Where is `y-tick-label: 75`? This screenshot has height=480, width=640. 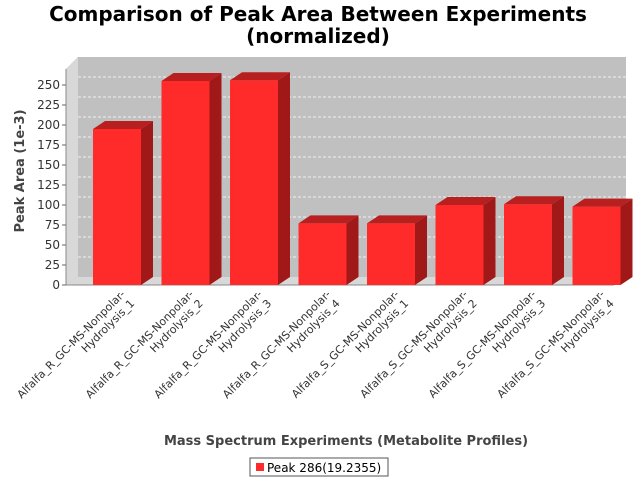
y-tick-label: 75 is located at coordinates (52, 225).